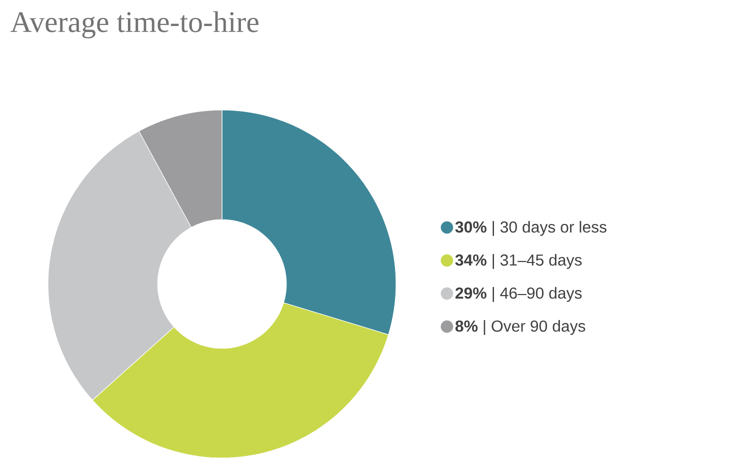  Describe the element at coordinates (530, 228) in the screenshot. I see `legend-label: 30% | 30 days or less` at that location.